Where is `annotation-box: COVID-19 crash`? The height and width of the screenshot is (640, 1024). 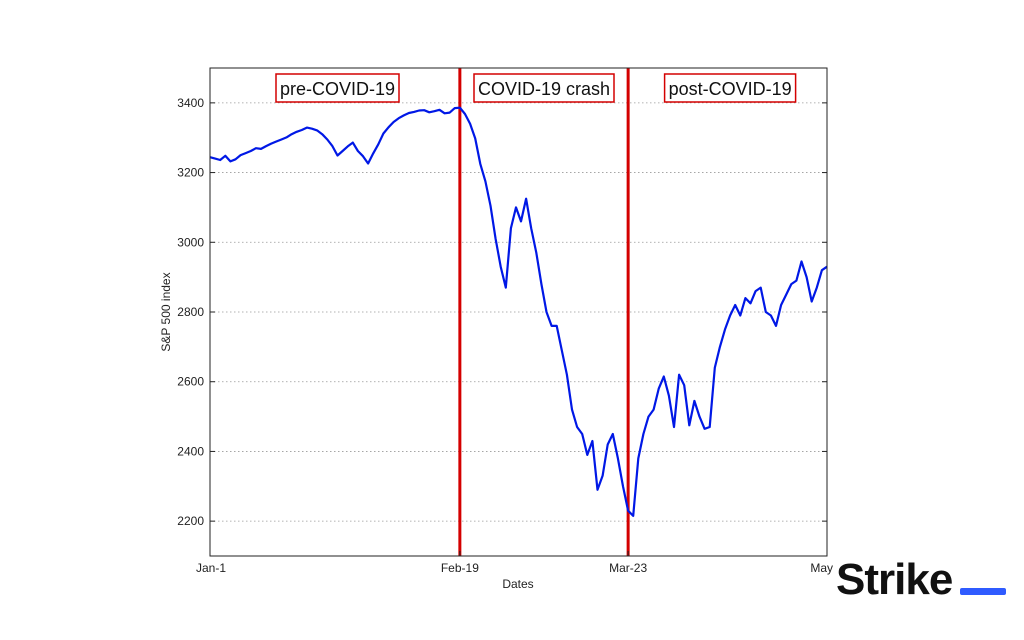
annotation-box: COVID-19 crash is located at coordinates (544, 88).